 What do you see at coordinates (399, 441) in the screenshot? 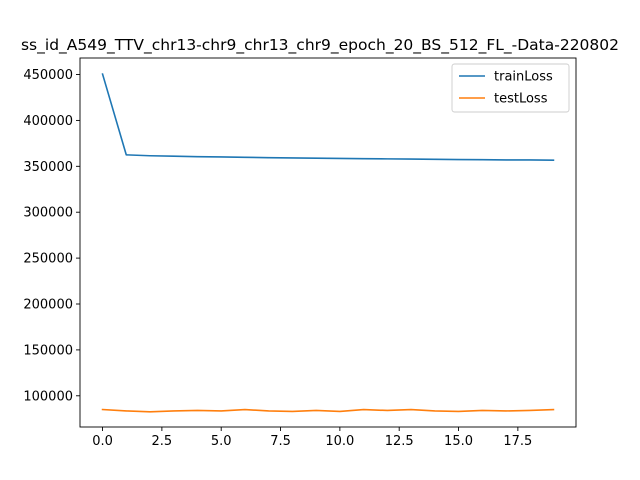
I see `x-tick-label: 12.5` at bounding box center [399, 441].